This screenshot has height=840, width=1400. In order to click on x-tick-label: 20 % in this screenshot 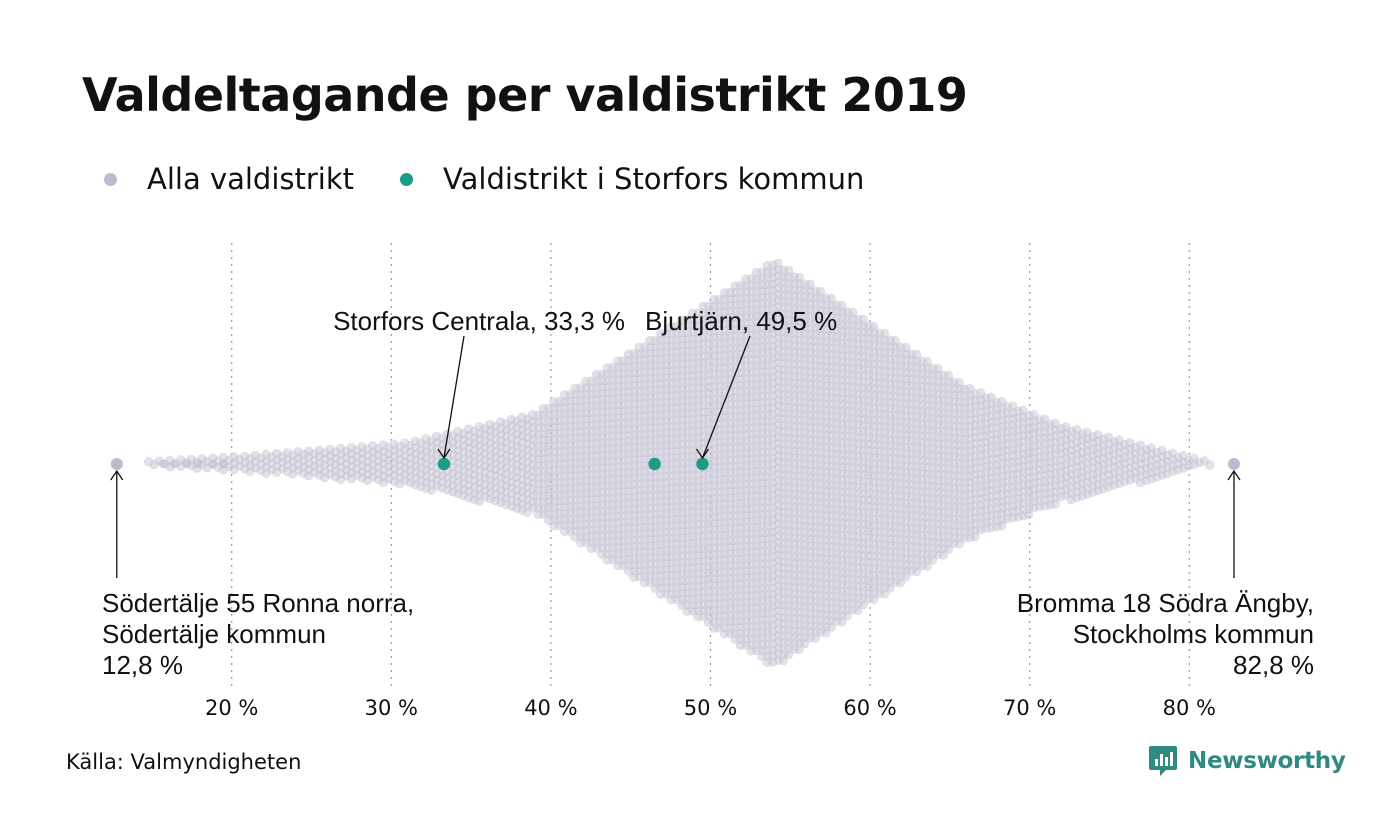, I will do `click(231, 708)`.